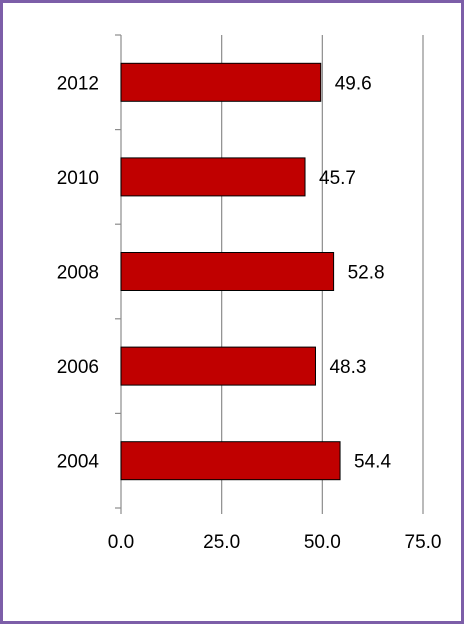 This screenshot has height=627, width=464. I want to click on value-label-2006: 48.3, so click(347, 367).